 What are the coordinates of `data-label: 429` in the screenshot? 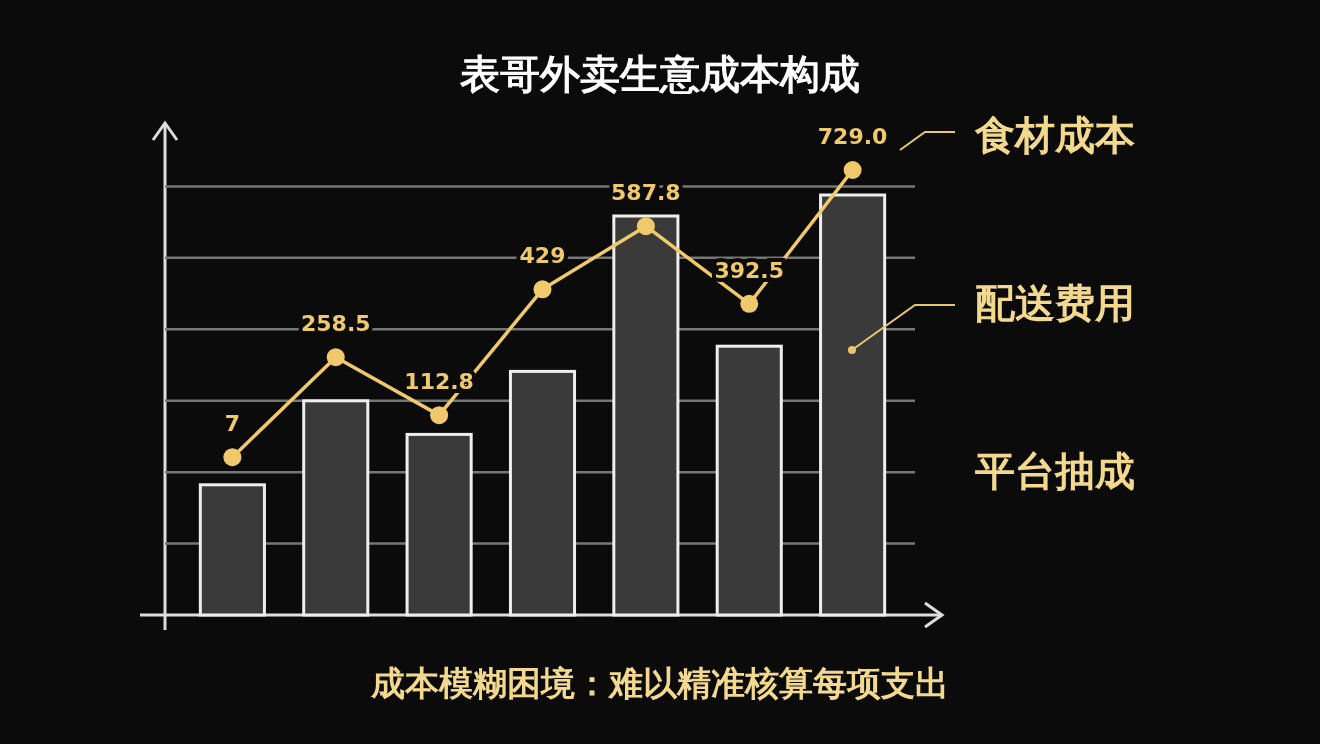 It's located at (542, 256).